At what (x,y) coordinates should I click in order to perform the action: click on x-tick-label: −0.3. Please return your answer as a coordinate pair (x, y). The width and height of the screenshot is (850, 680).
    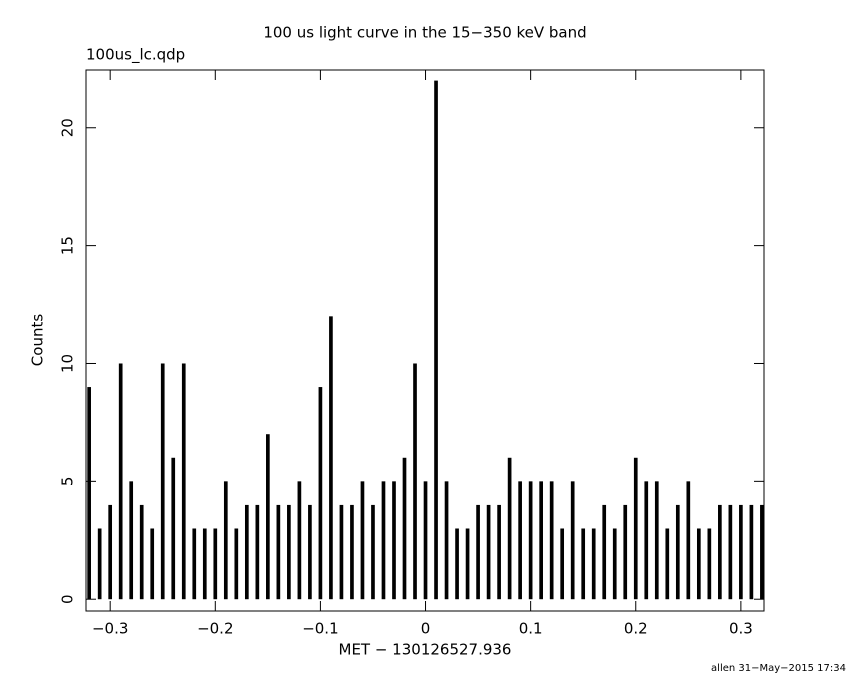
    Looking at the image, I should click on (110, 629).